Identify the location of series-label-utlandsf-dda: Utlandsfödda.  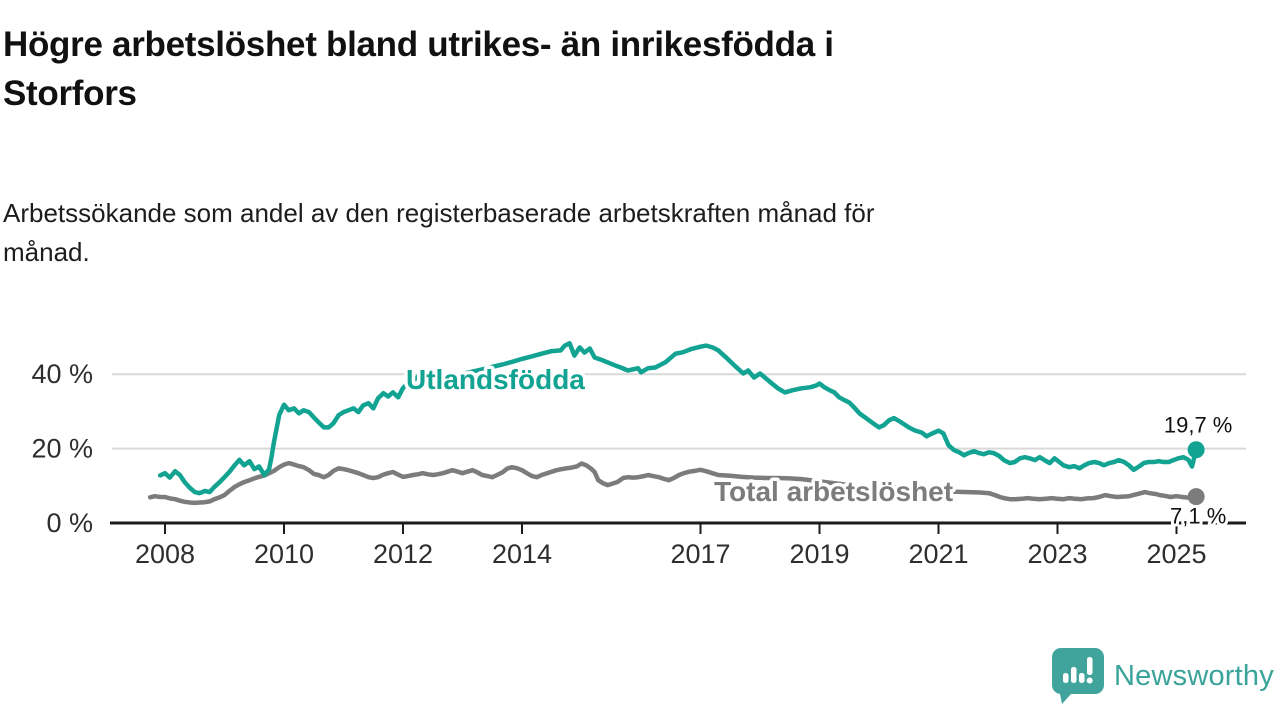
(495, 379).